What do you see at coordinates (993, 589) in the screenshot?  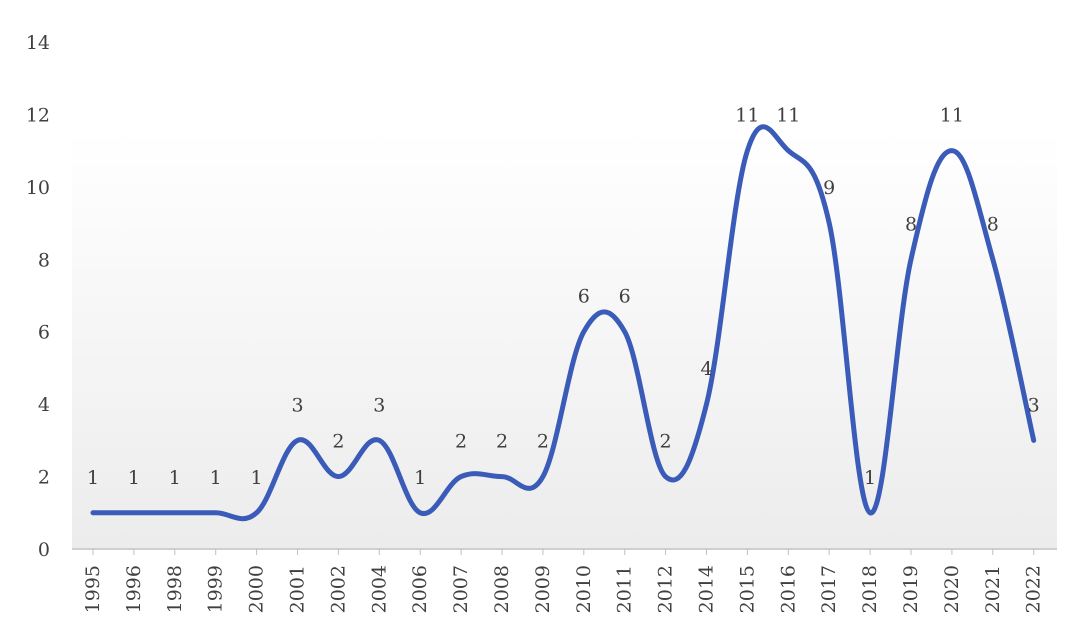 I see `x-tick-label: 2021` at bounding box center [993, 589].